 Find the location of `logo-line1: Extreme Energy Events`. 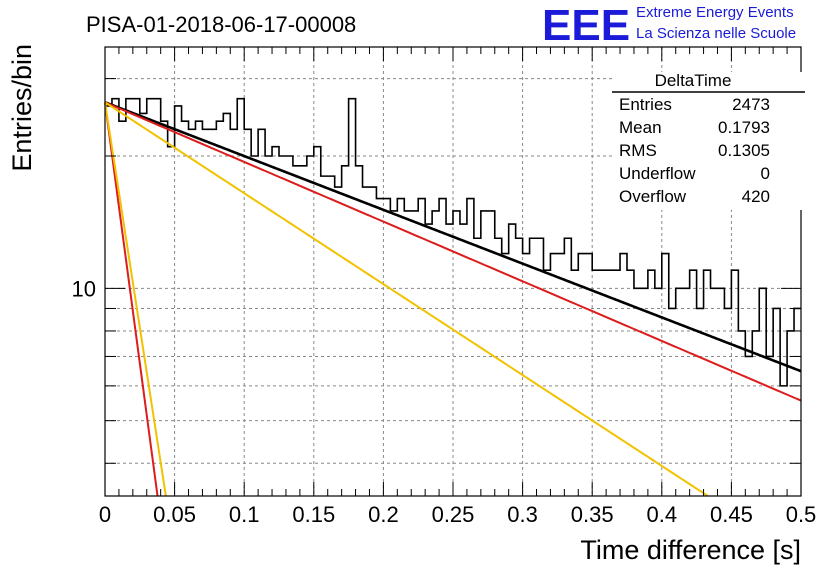

logo-line1: Extreme Energy Events is located at coordinates (715, 12).